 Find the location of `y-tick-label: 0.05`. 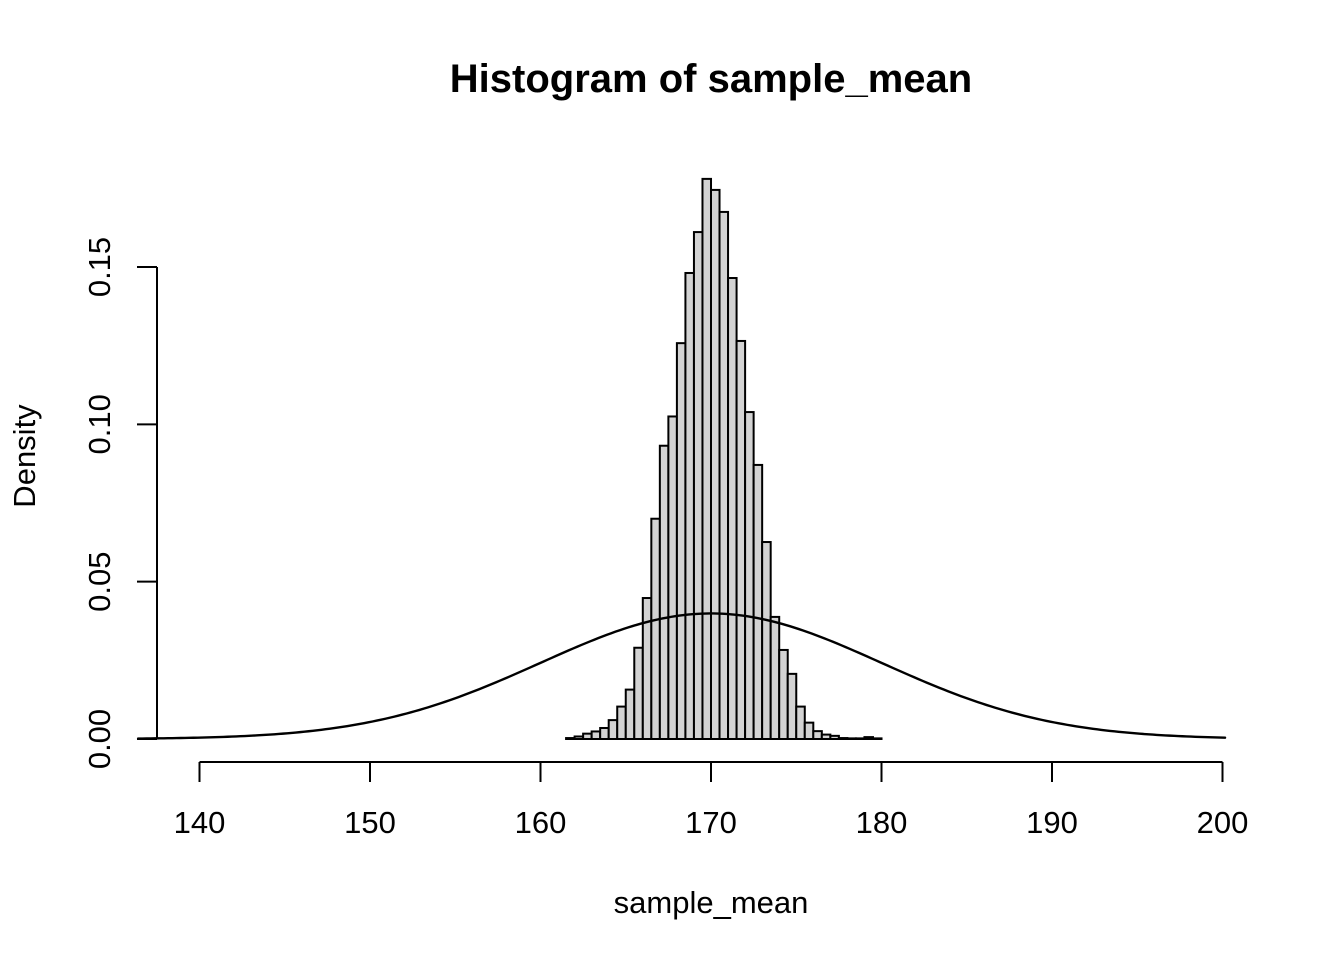

y-tick-label: 0.05 is located at coordinates (99, 581).